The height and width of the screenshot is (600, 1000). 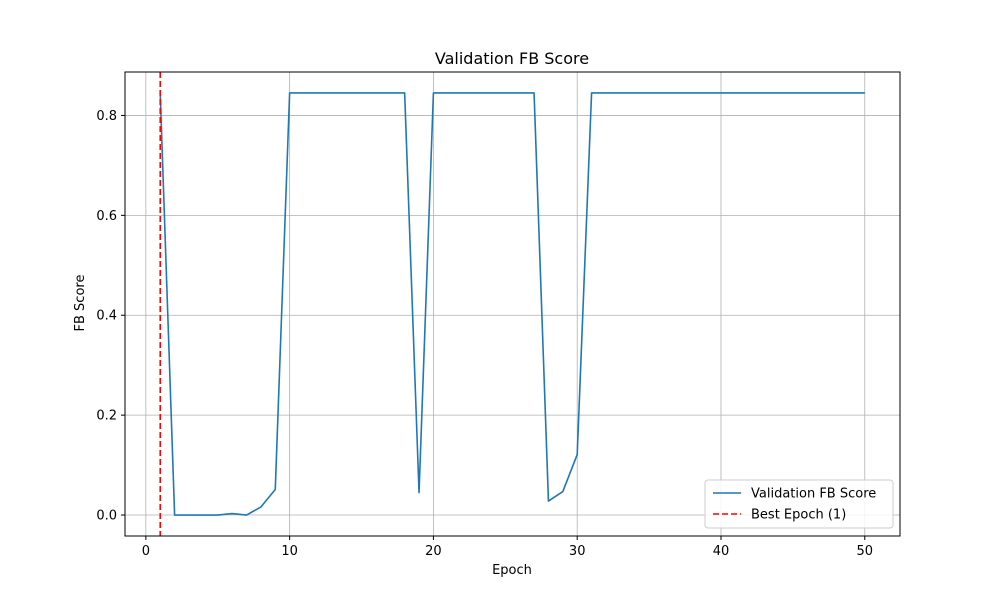 I want to click on y-tick-label: 0.8, so click(x=106, y=116).